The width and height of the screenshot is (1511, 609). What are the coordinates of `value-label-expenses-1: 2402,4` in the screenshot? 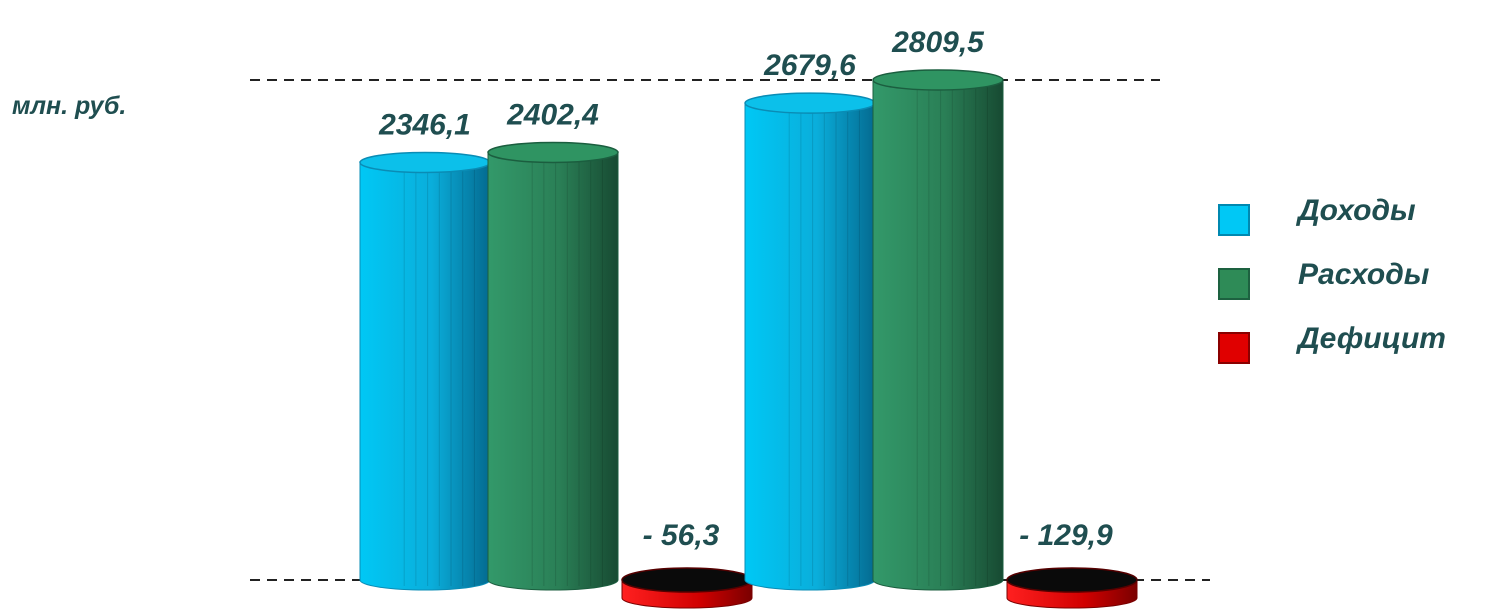 It's located at (552, 114).